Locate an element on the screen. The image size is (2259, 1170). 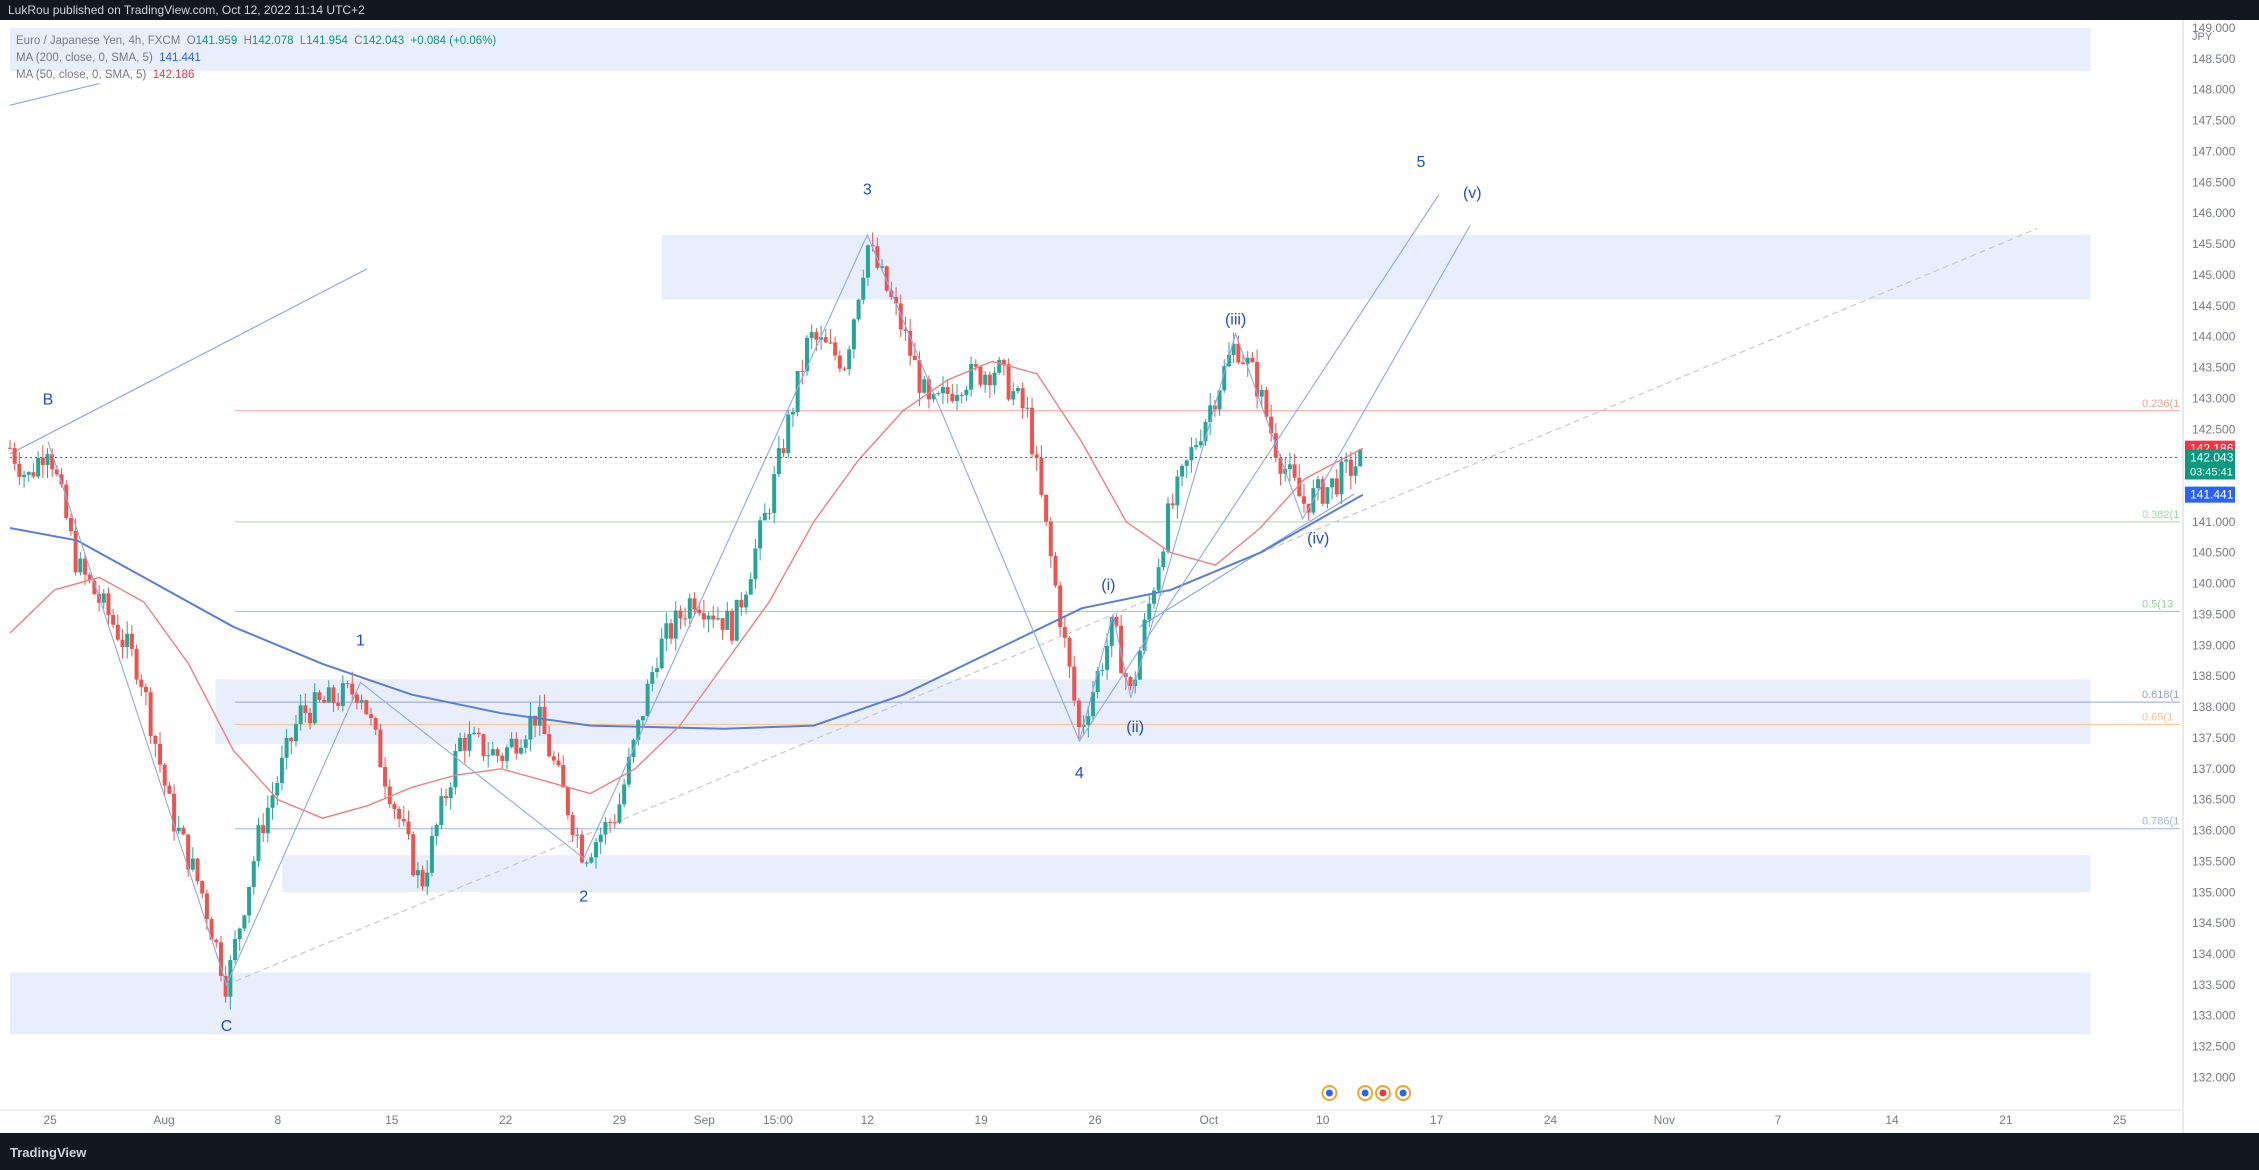
x-tick-label: 22 is located at coordinates (506, 1120).